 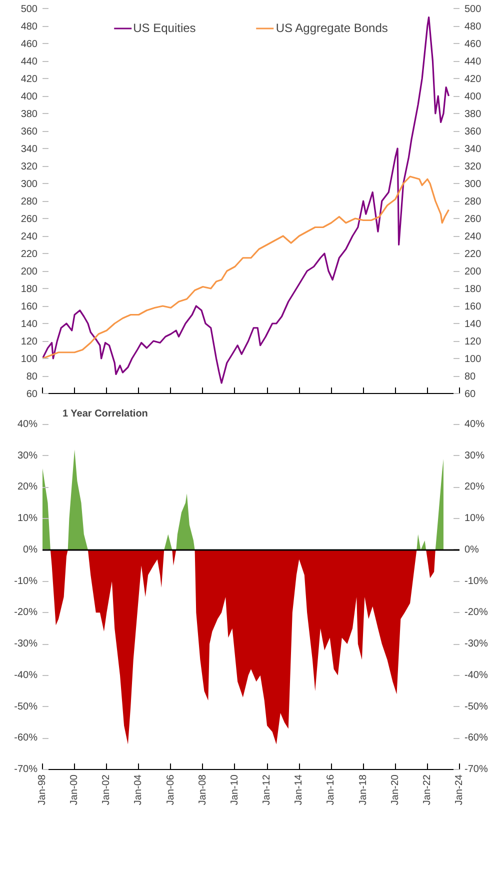 I want to click on x-tick-label: Jan-18, so click(x=363, y=790).